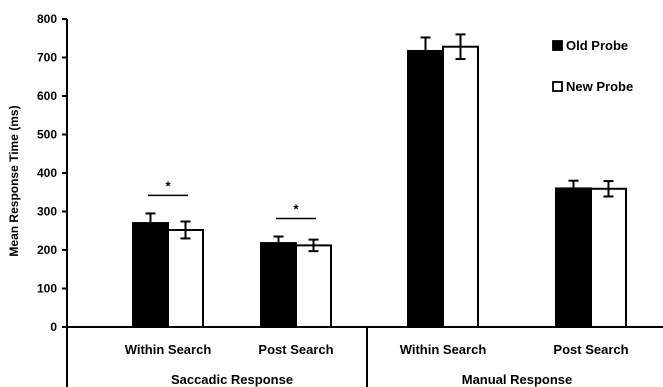  Describe the element at coordinates (47, 135) in the screenshot. I see `y-tick-label: 500` at that location.